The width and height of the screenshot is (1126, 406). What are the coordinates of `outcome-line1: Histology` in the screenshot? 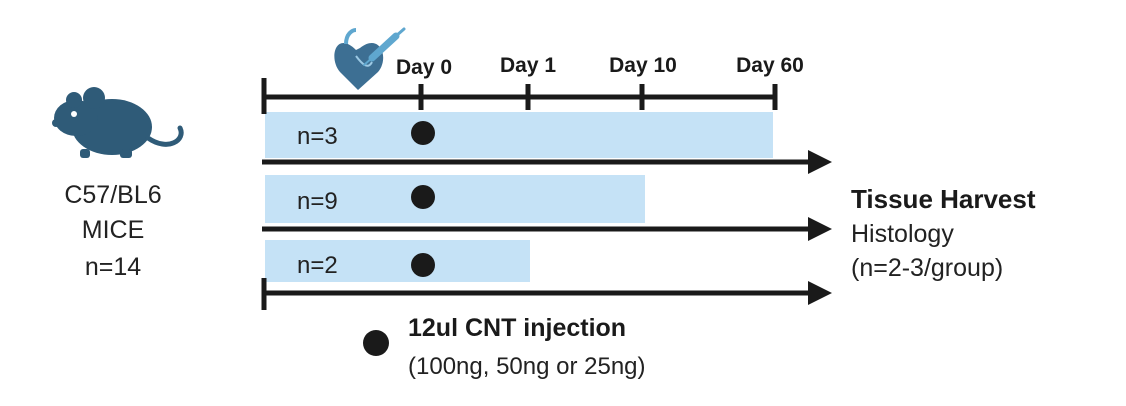 It's located at (902, 234).